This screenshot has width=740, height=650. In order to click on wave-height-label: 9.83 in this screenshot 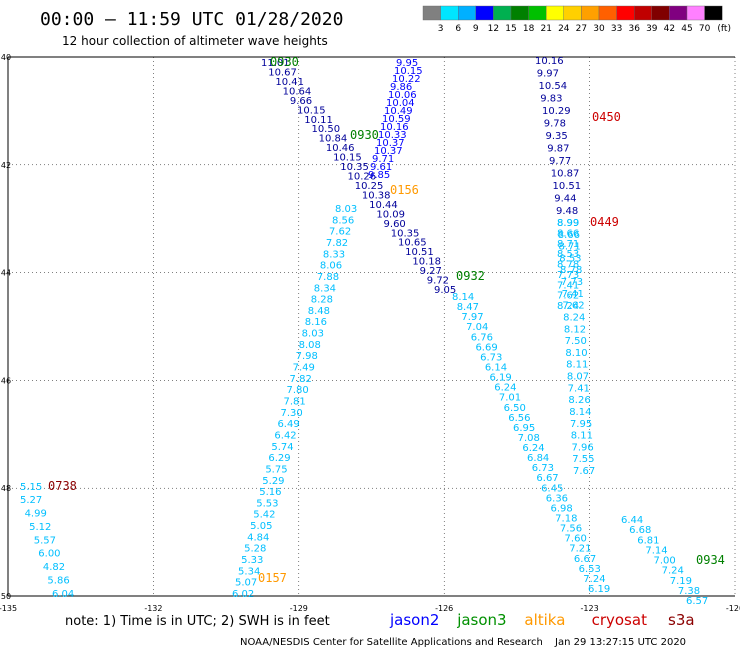, I will do `click(551, 99)`.